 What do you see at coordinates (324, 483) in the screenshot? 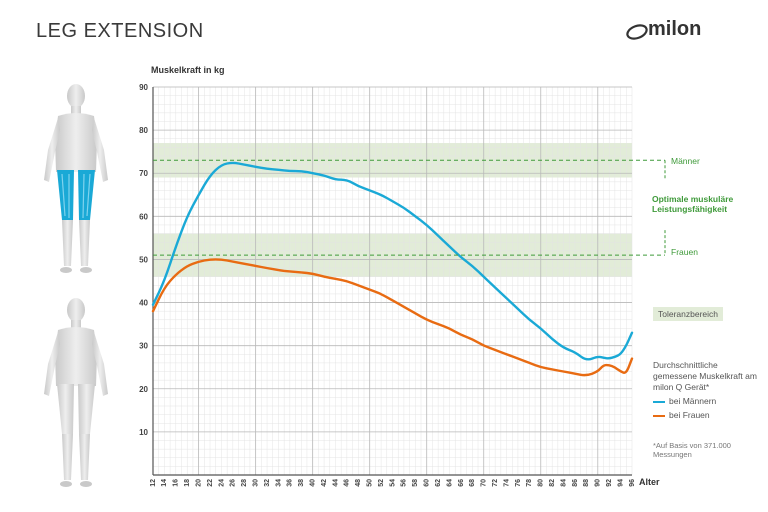
I see `x-tick-label: 42` at bounding box center [324, 483].